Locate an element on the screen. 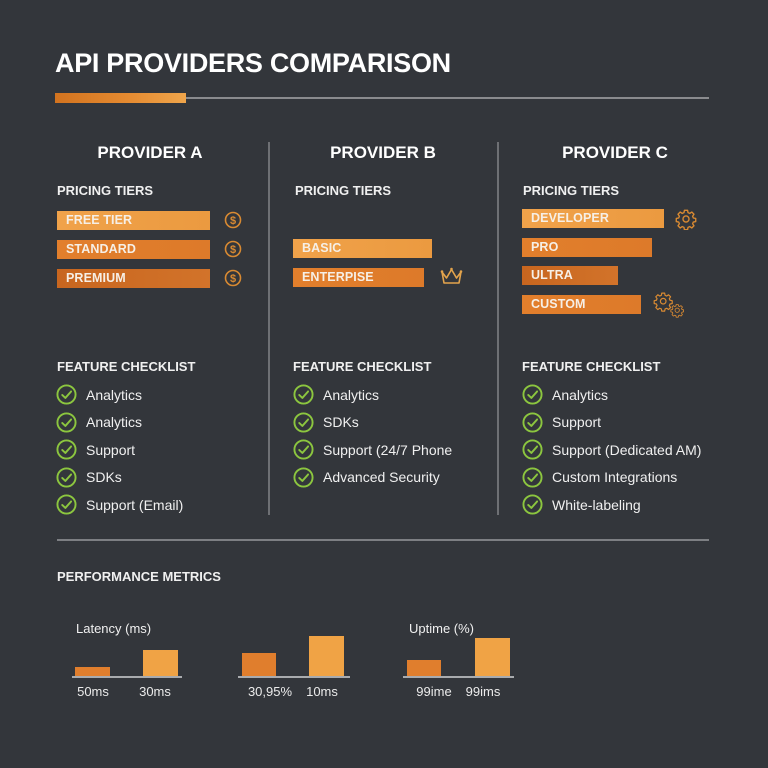 This screenshot has width=768, height=768. chart-tick-label: 99ime is located at coordinates (434, 691).